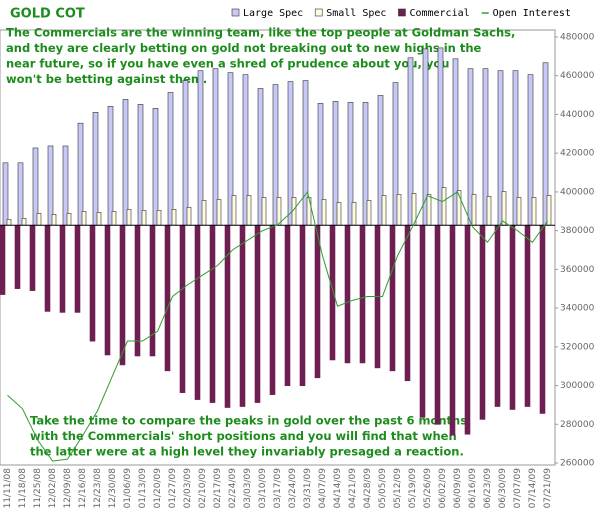  What do you see at coordinates (577, 38) in the screenshot?
I see `y2-tick-label: 480000` at bounding box center [577, 38].